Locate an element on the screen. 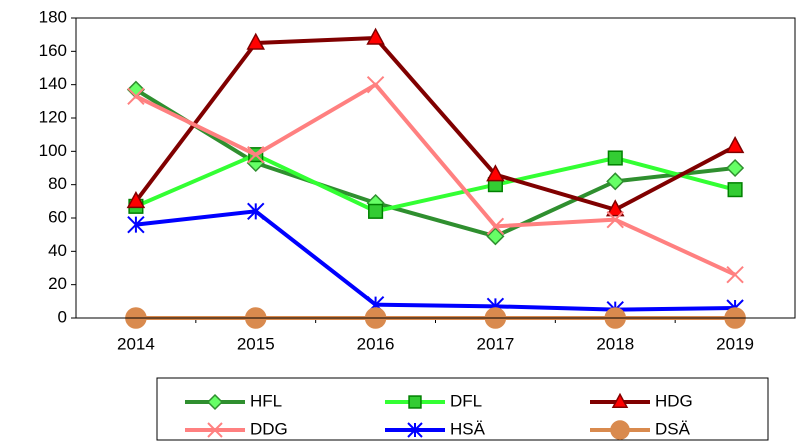 Image resolution: width=796 pixels, height=445 pixels. y-tick-label: 140 is located at coordinates (53, 83).